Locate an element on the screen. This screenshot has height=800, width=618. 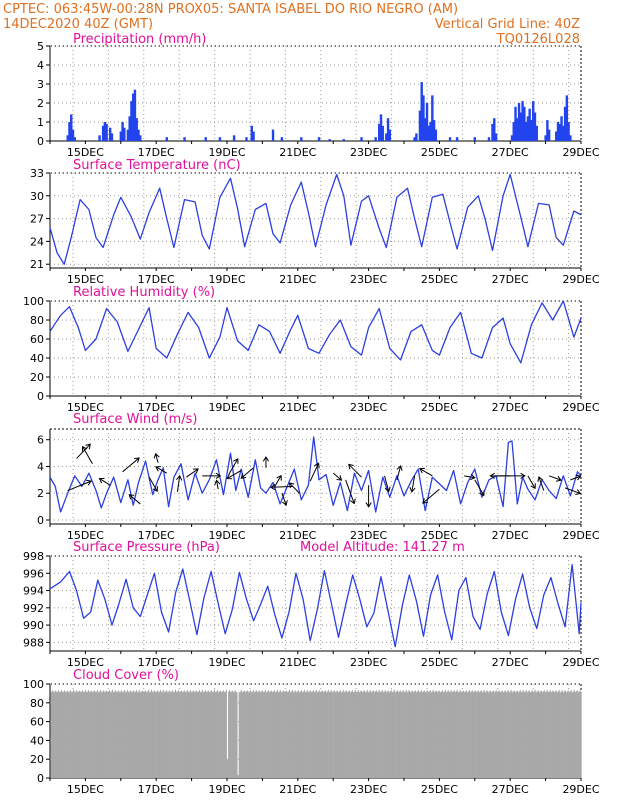
x-tick-label: 25DEC is located at coordinates (439, 789).